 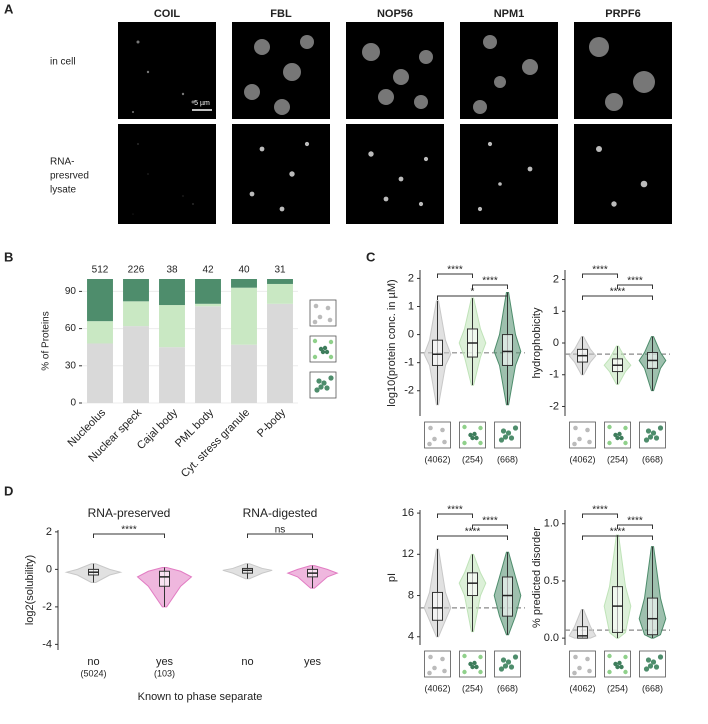 What do you see at coordinates (9, 8) in the screenshot?
I see `panel-label: A` at bounding box center [9, 8].